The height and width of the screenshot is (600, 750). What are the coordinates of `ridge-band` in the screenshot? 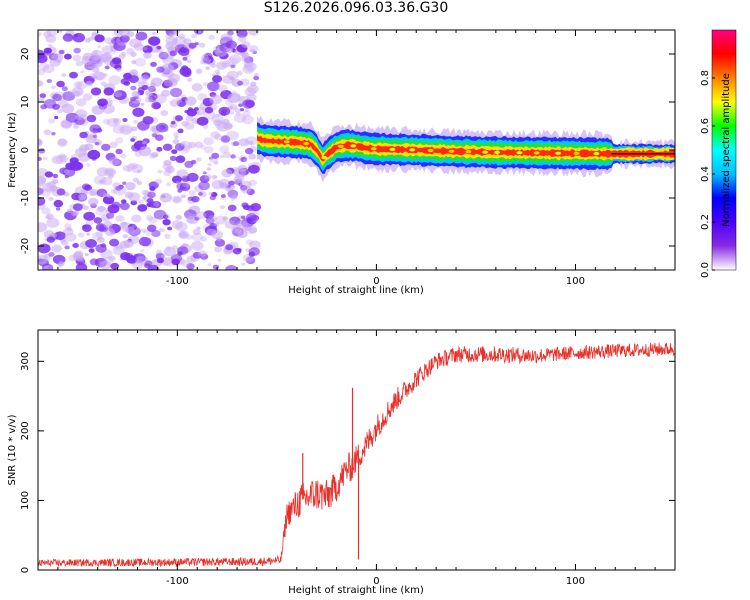 It's located at (466, 148).